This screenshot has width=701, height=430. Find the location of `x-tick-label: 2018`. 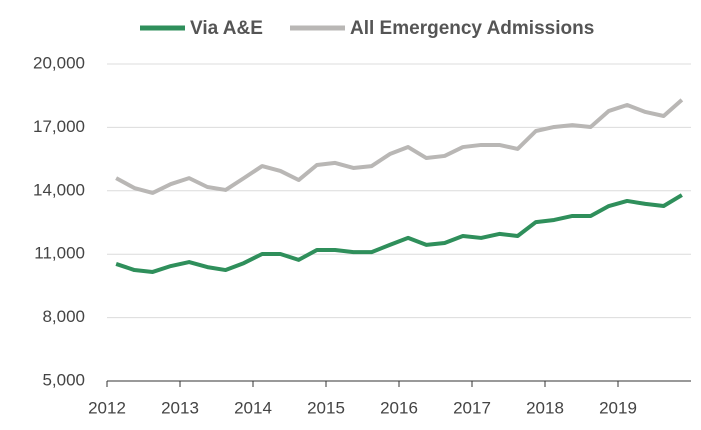

x-tick-label: 2018 is located at coordinates (545, 407).